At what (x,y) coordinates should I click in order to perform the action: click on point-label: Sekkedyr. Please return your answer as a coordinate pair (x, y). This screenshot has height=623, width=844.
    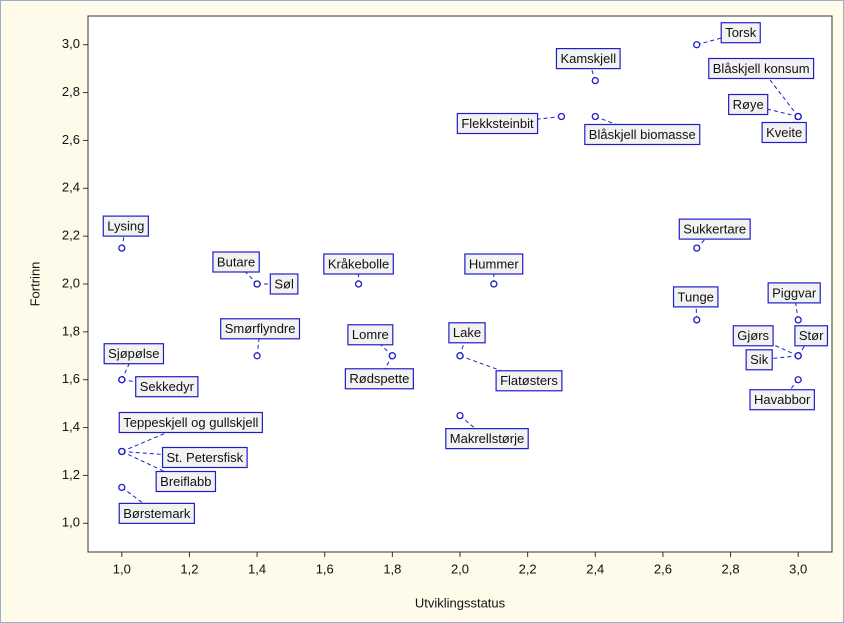
    Looking at the image, I should click on (167, 386).